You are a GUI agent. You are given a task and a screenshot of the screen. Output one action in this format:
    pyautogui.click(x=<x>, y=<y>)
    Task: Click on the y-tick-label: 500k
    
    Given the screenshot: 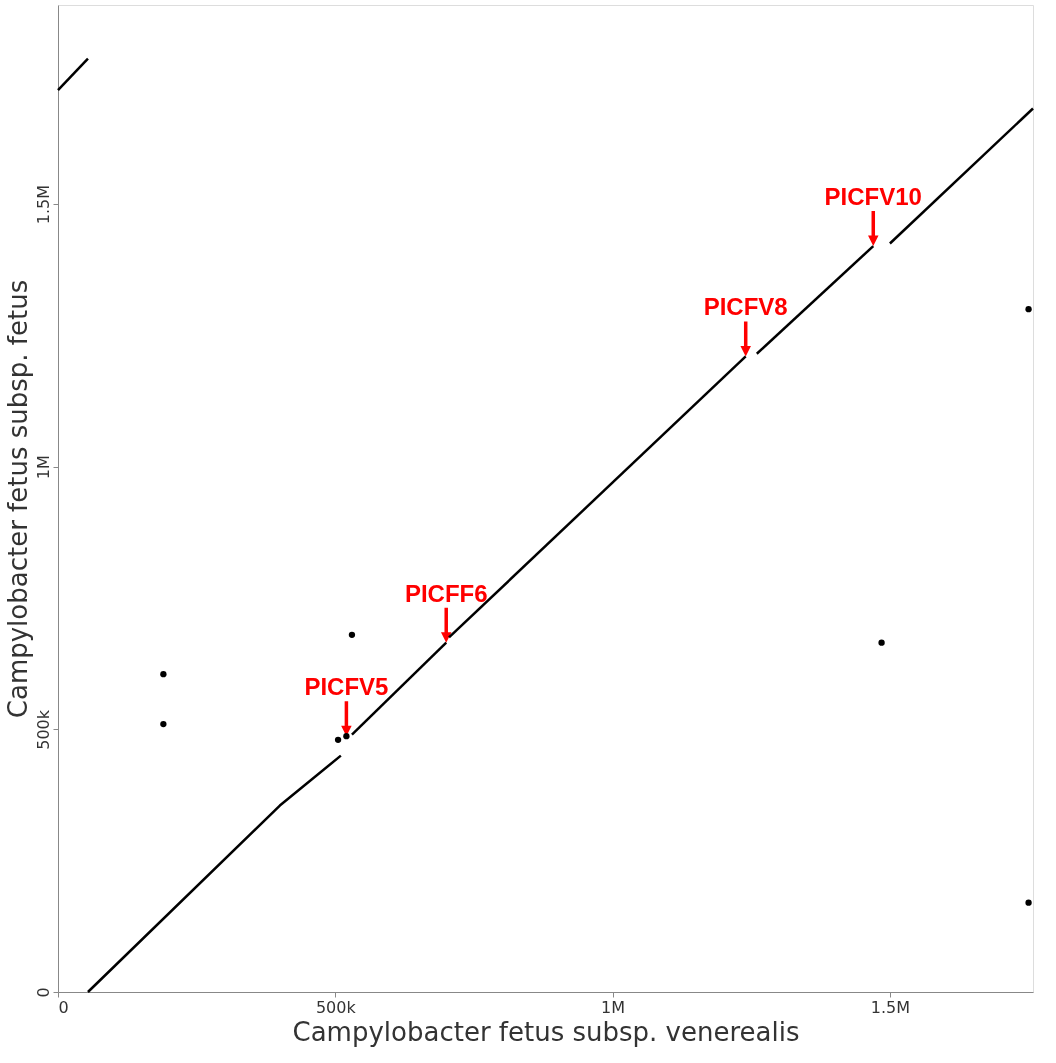 What is the action you would take?
    pyautogui.click(x=43, y=729)
    